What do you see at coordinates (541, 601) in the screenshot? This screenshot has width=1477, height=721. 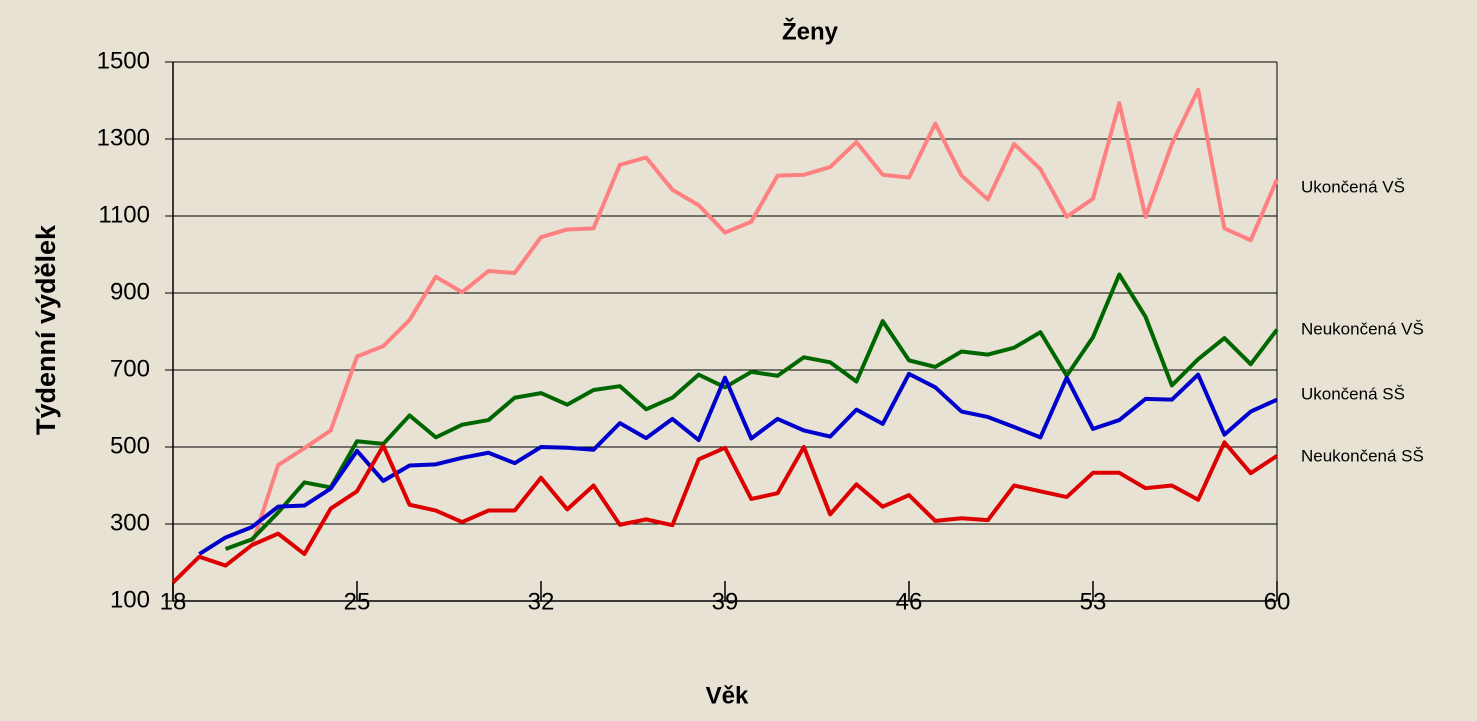 I see `x-tick-label: 32` at bounding box center [541, 601].